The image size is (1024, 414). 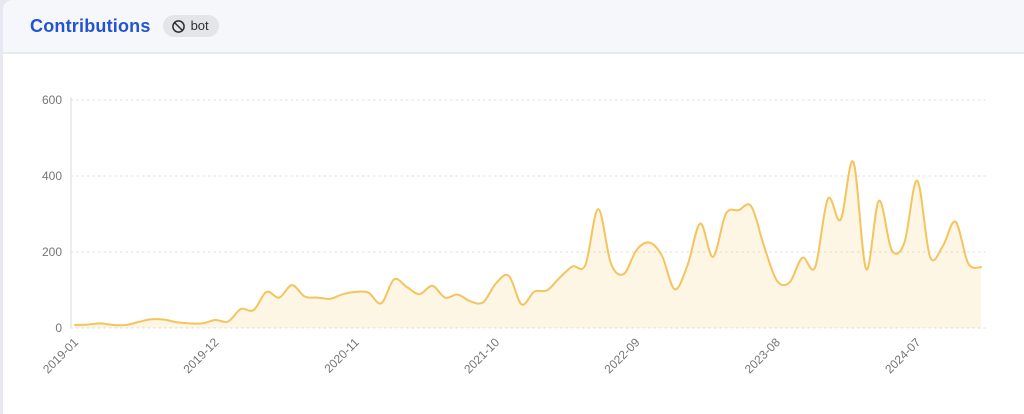 What do you see at coordinates (513, 27) in the screenshot?
I see `contributions-card-header: Contributions bot` at bounding box center [513, 27].